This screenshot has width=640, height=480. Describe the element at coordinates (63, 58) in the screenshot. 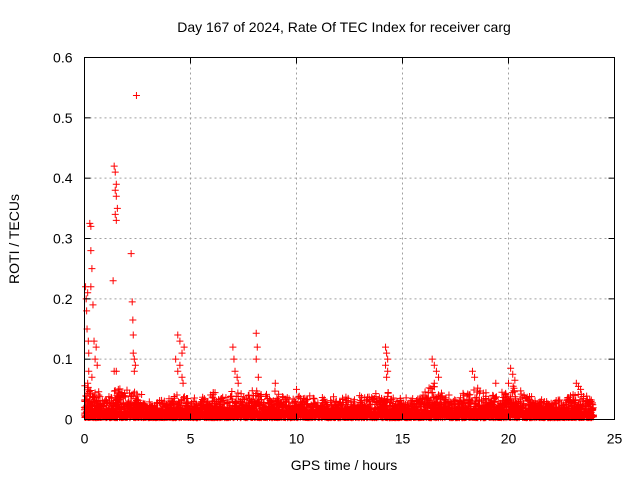

I see `y-tick-label: 0.6` at that location.